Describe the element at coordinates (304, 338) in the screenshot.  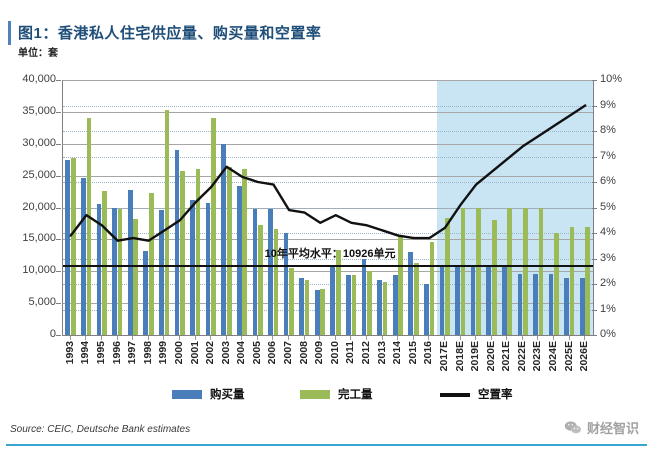
I see `x-axis-tick-2008` at that location.